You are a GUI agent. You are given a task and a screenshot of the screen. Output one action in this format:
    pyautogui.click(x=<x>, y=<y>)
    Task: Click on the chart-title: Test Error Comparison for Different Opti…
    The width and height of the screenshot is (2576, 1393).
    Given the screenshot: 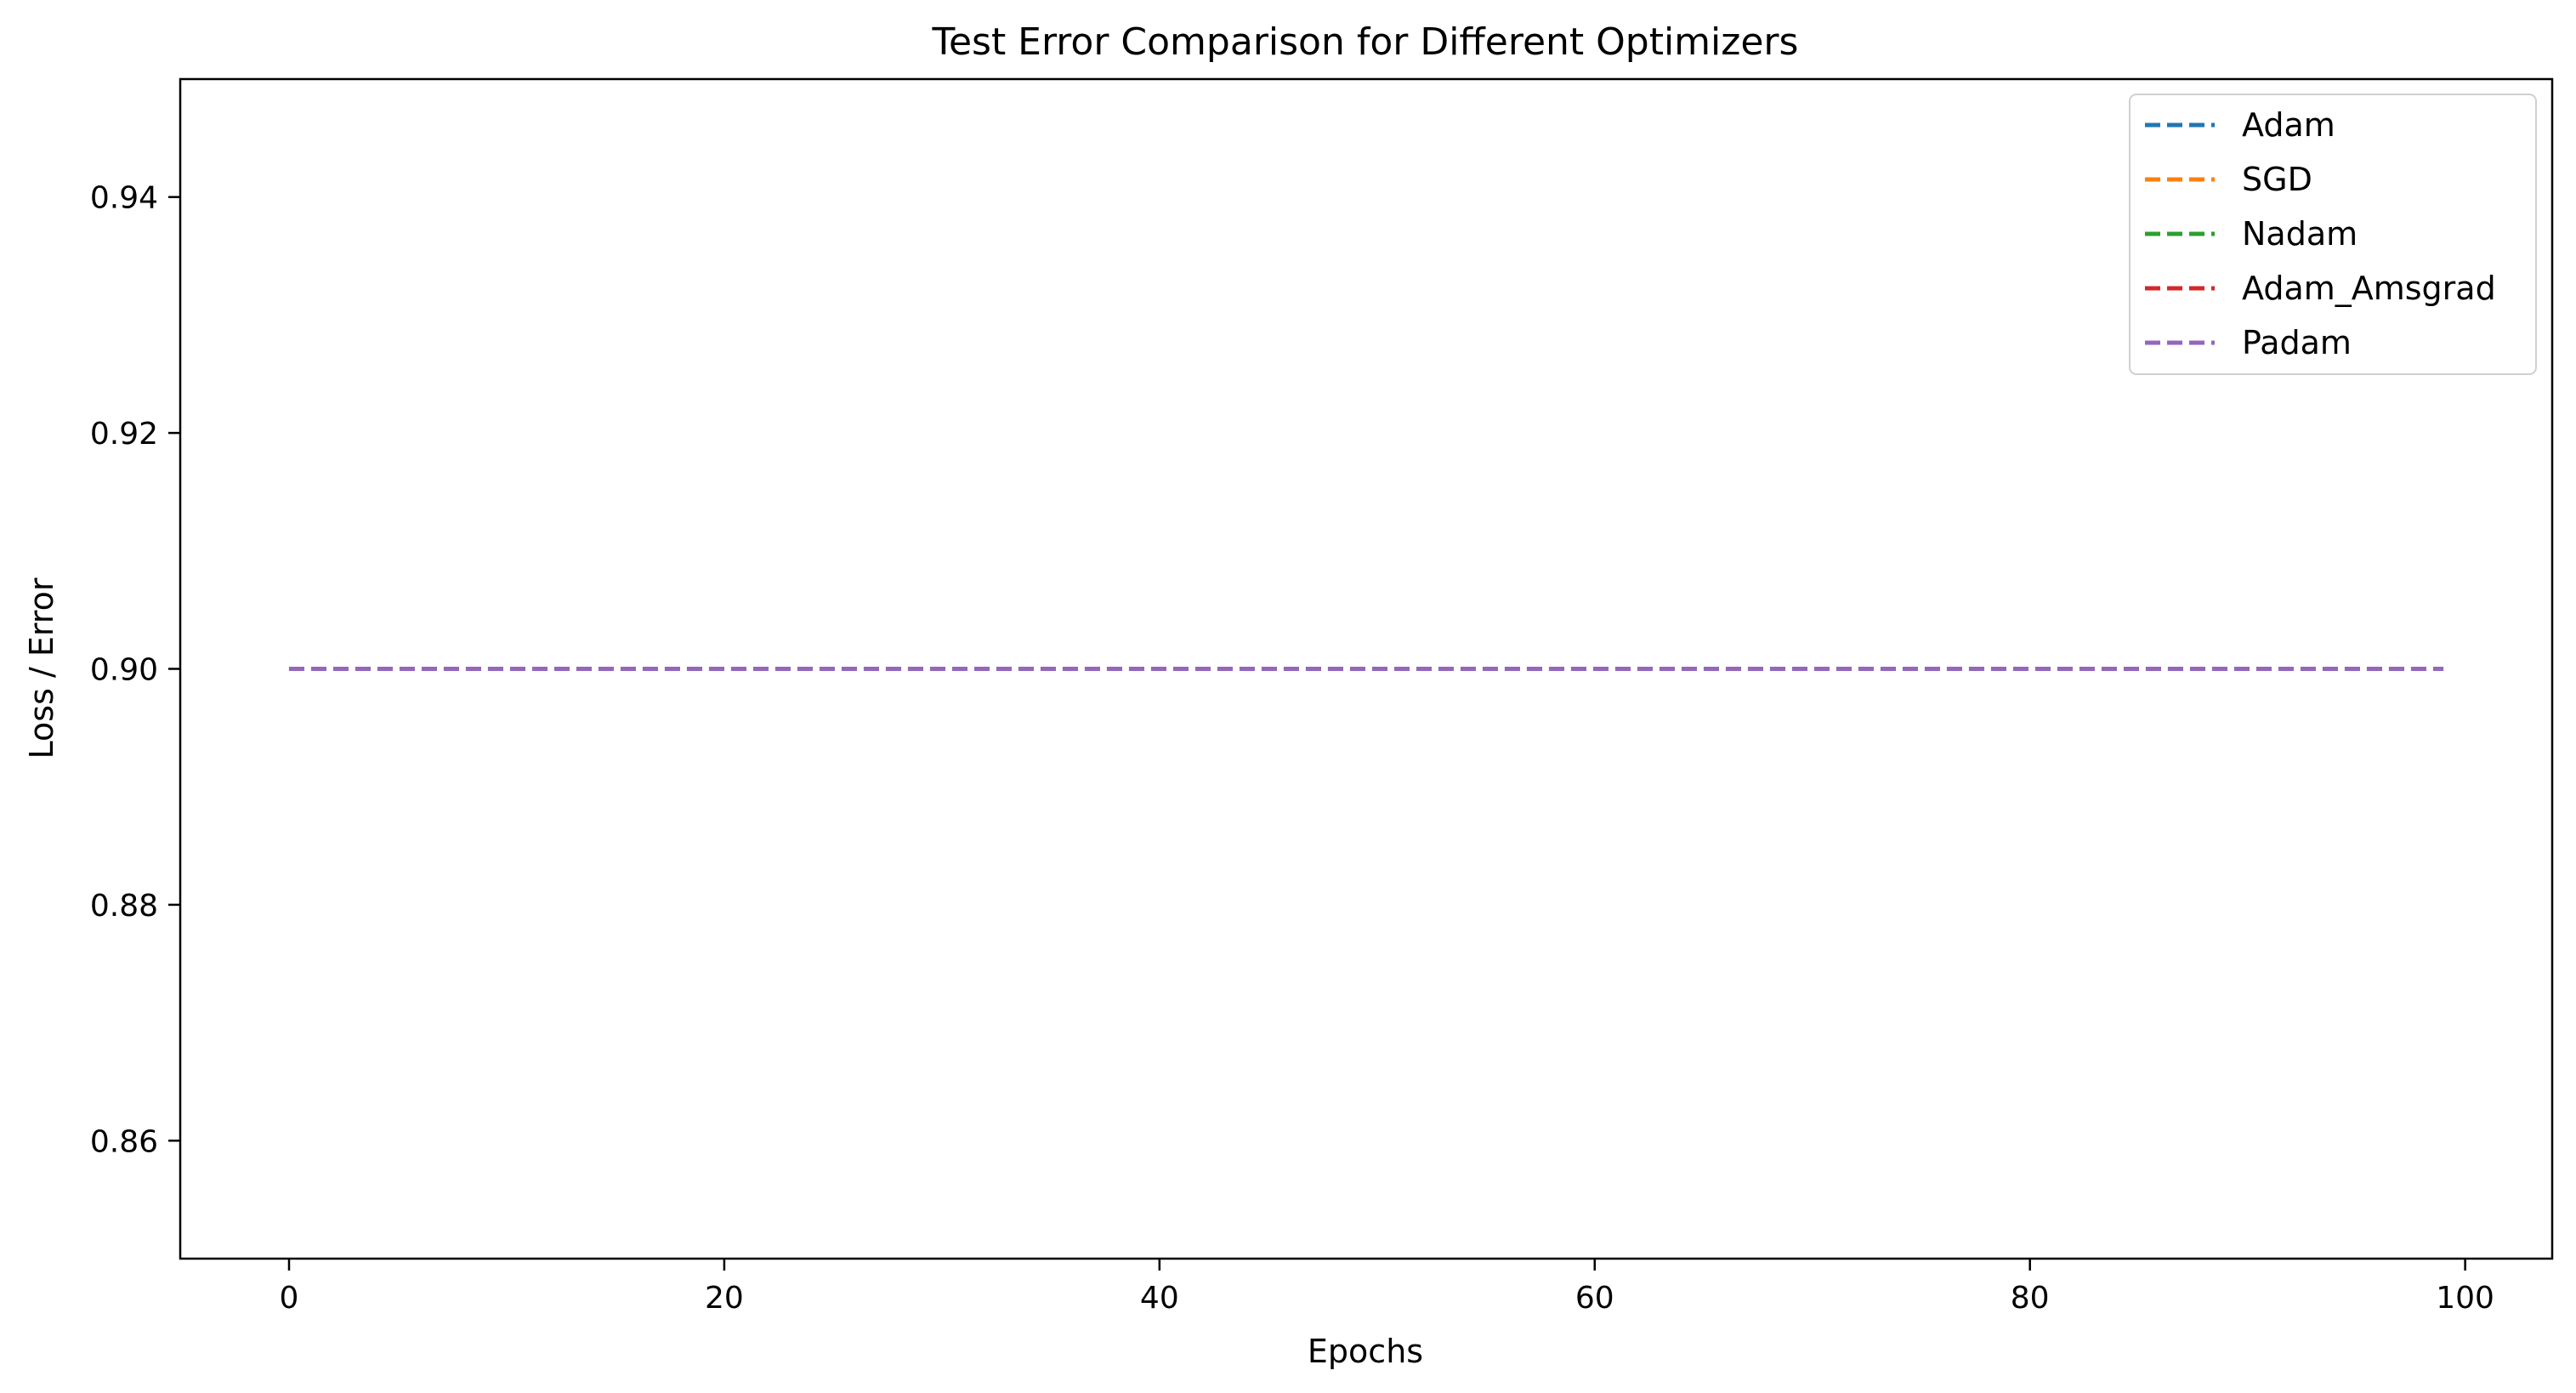 What is the action you would take?
    pyautogui.click(x=1366, y=42)
    